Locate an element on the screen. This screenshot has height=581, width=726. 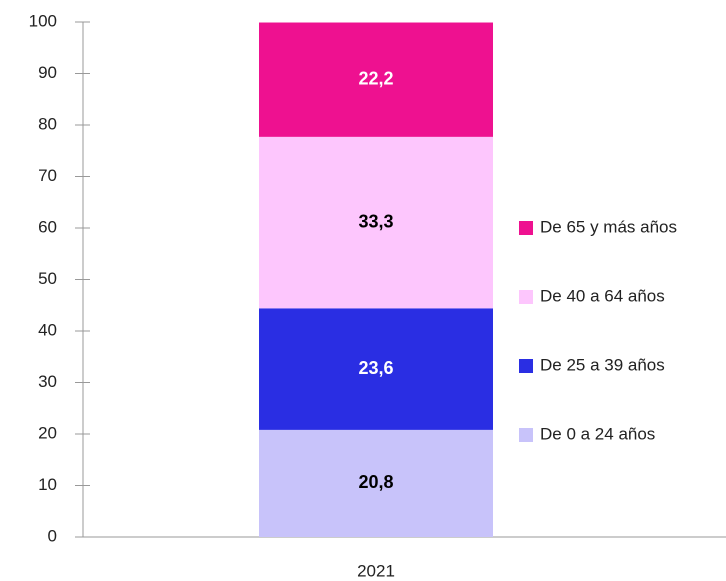
y-tick-label: 80 is located at coordinates (47, 123).